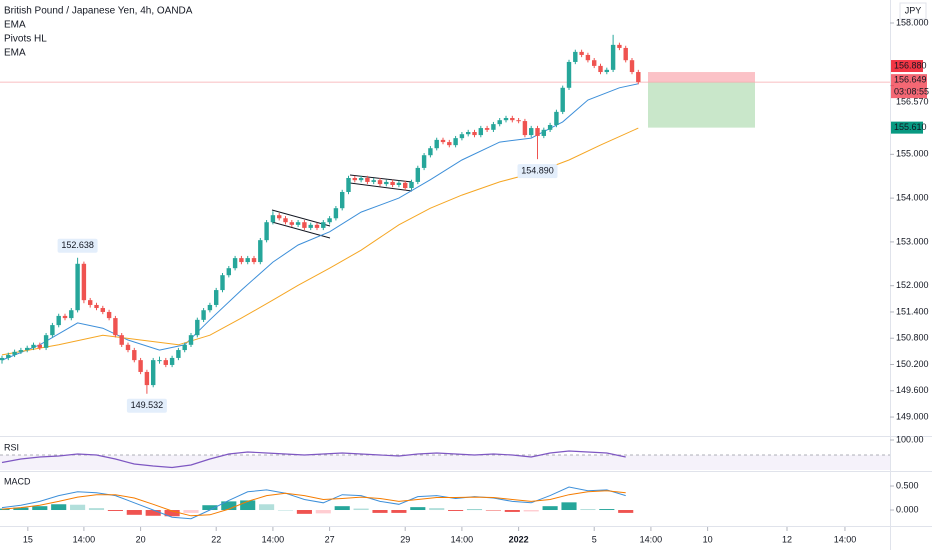  Describe the element at coordinates (912, 416) in the screenshot. I see `y-tick-label: 149.000` at that location.